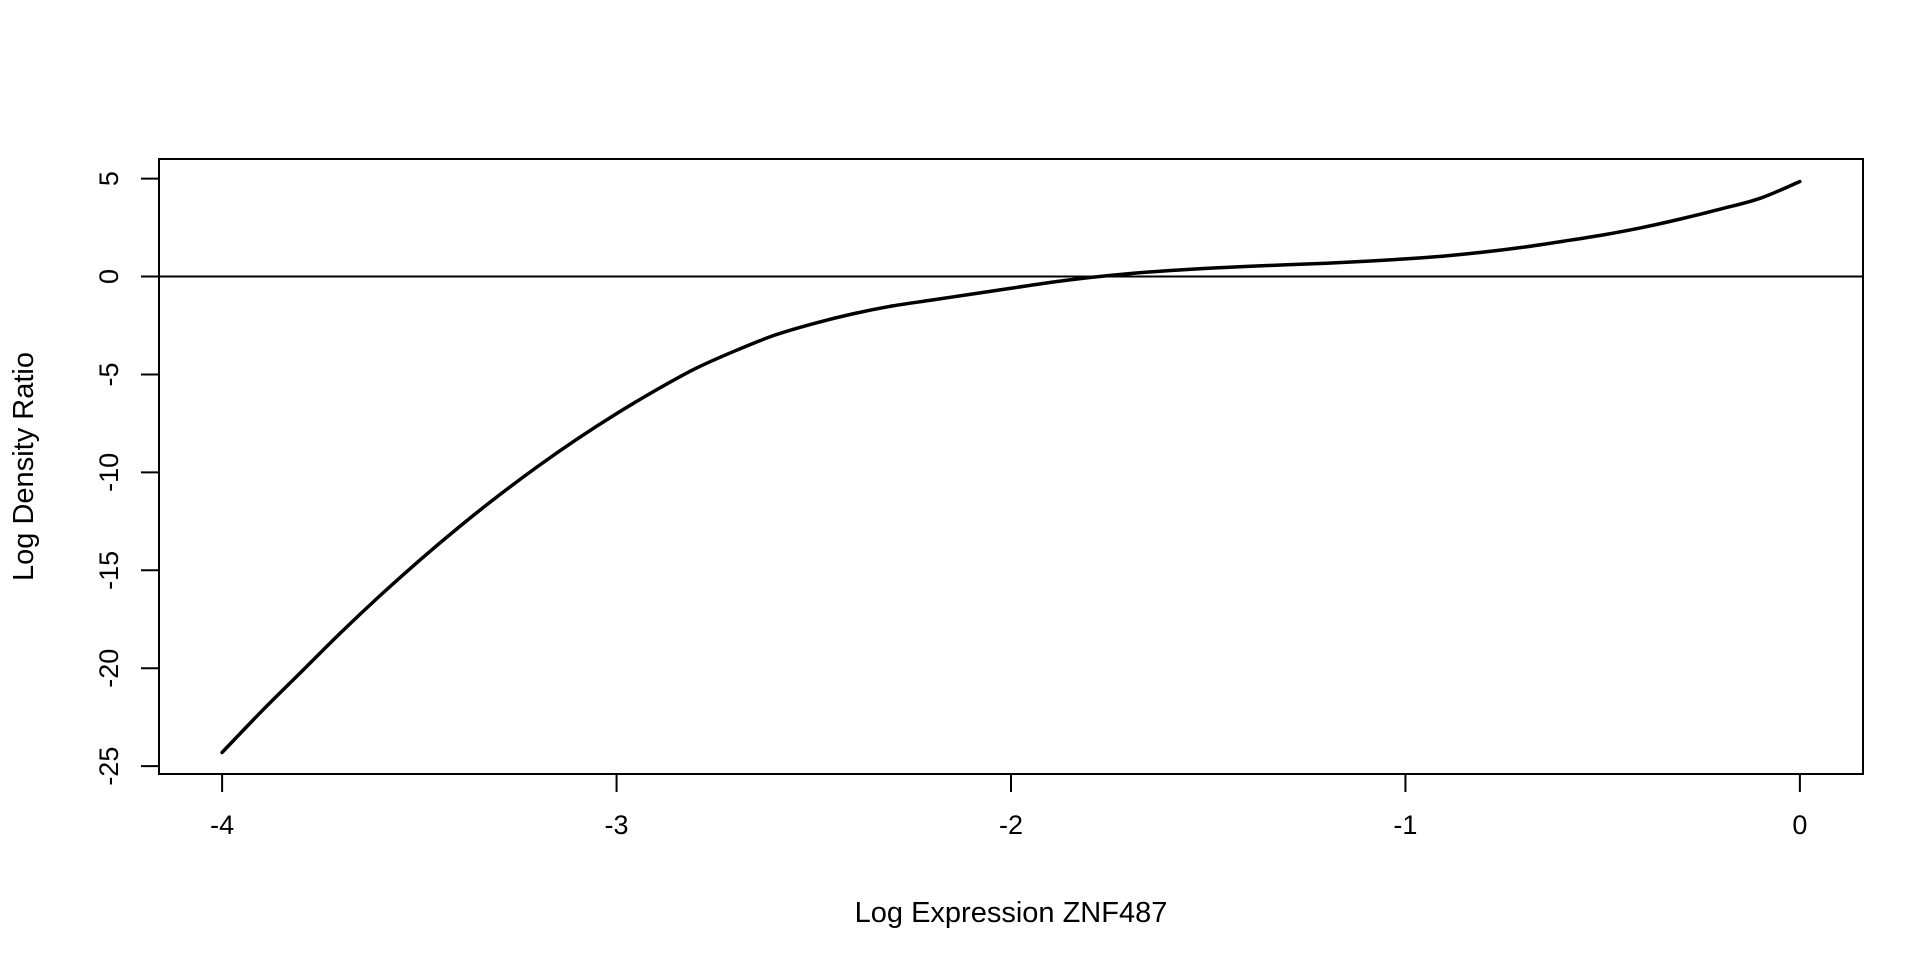 The width and height of the screenshot is (1920, 960). I want to click on y-tick-label: 5, so click(109, 178).